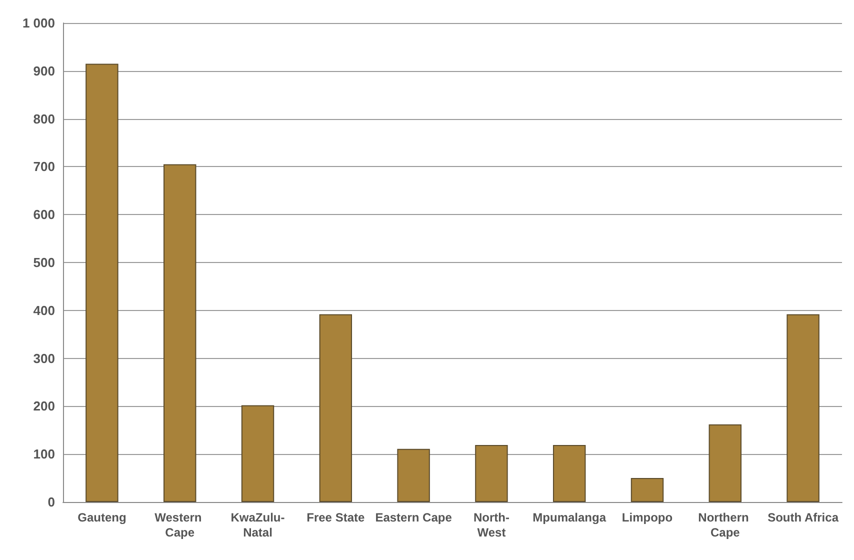  What do you see at coordinates (102, 517) in the screenshot?
I see `x-tick-label: Gauteng` at bounding box center [102, 517].